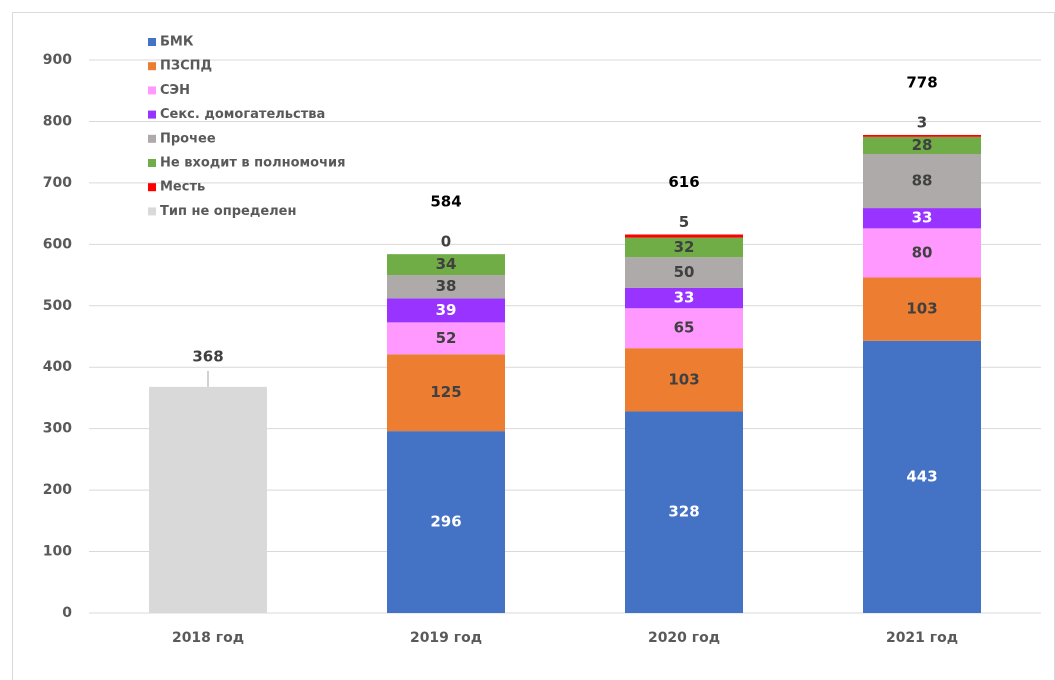 This screenshot has height=680, width=1055. What do you see at coordinates (446, 638) in the screenshot?
I see `x-tick-label: 2019 год` at bounding box center [446, 638].